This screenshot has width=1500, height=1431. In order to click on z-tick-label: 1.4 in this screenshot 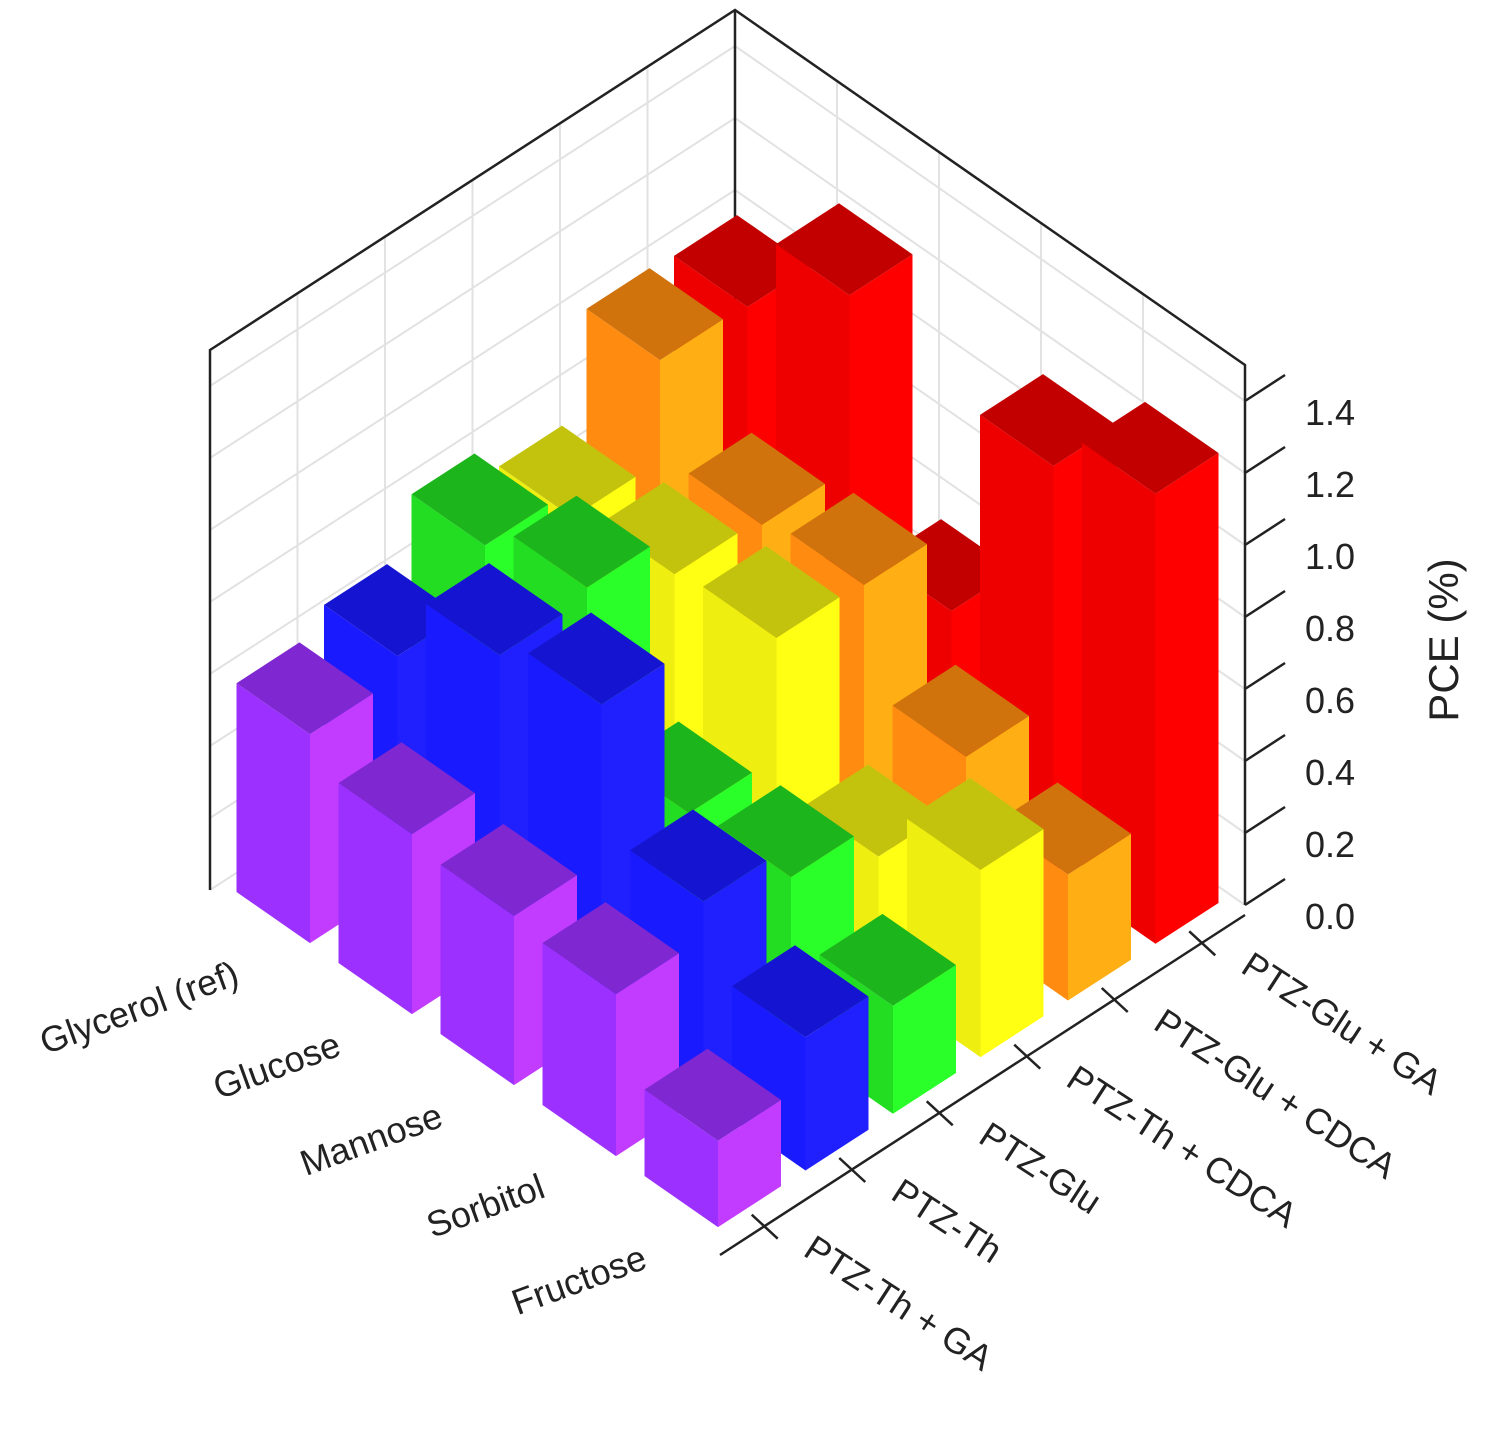, I will do `click(1330, 412)`.